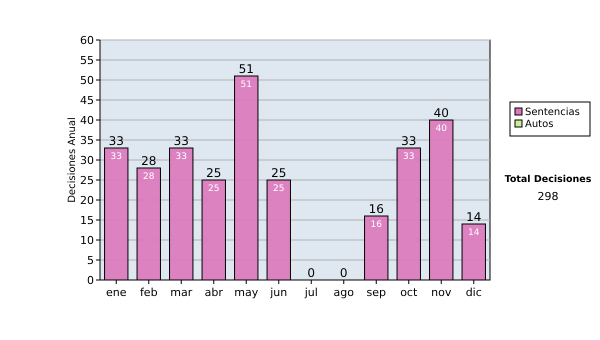  What do you see at coordinates (539, 124) in the screenshot?
I see `legend-label: Autos` at bounding box center [539, 124].